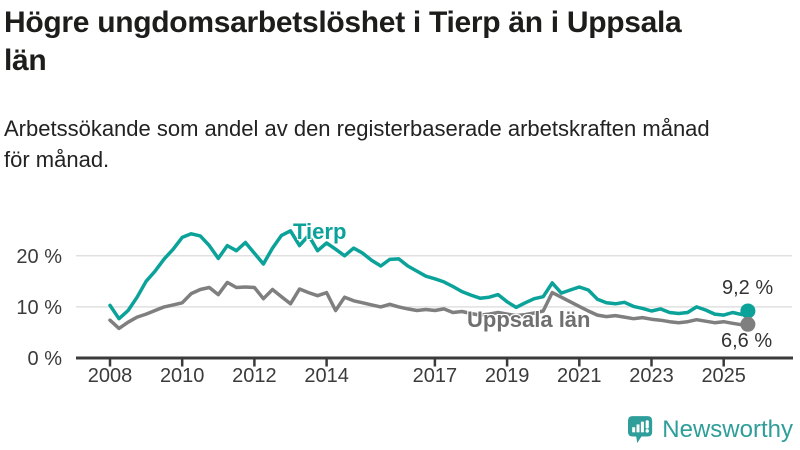  Describe the element at coordinates (429, 305) in the screenshot. I see `series-line-uppsala-l-n` at that location.